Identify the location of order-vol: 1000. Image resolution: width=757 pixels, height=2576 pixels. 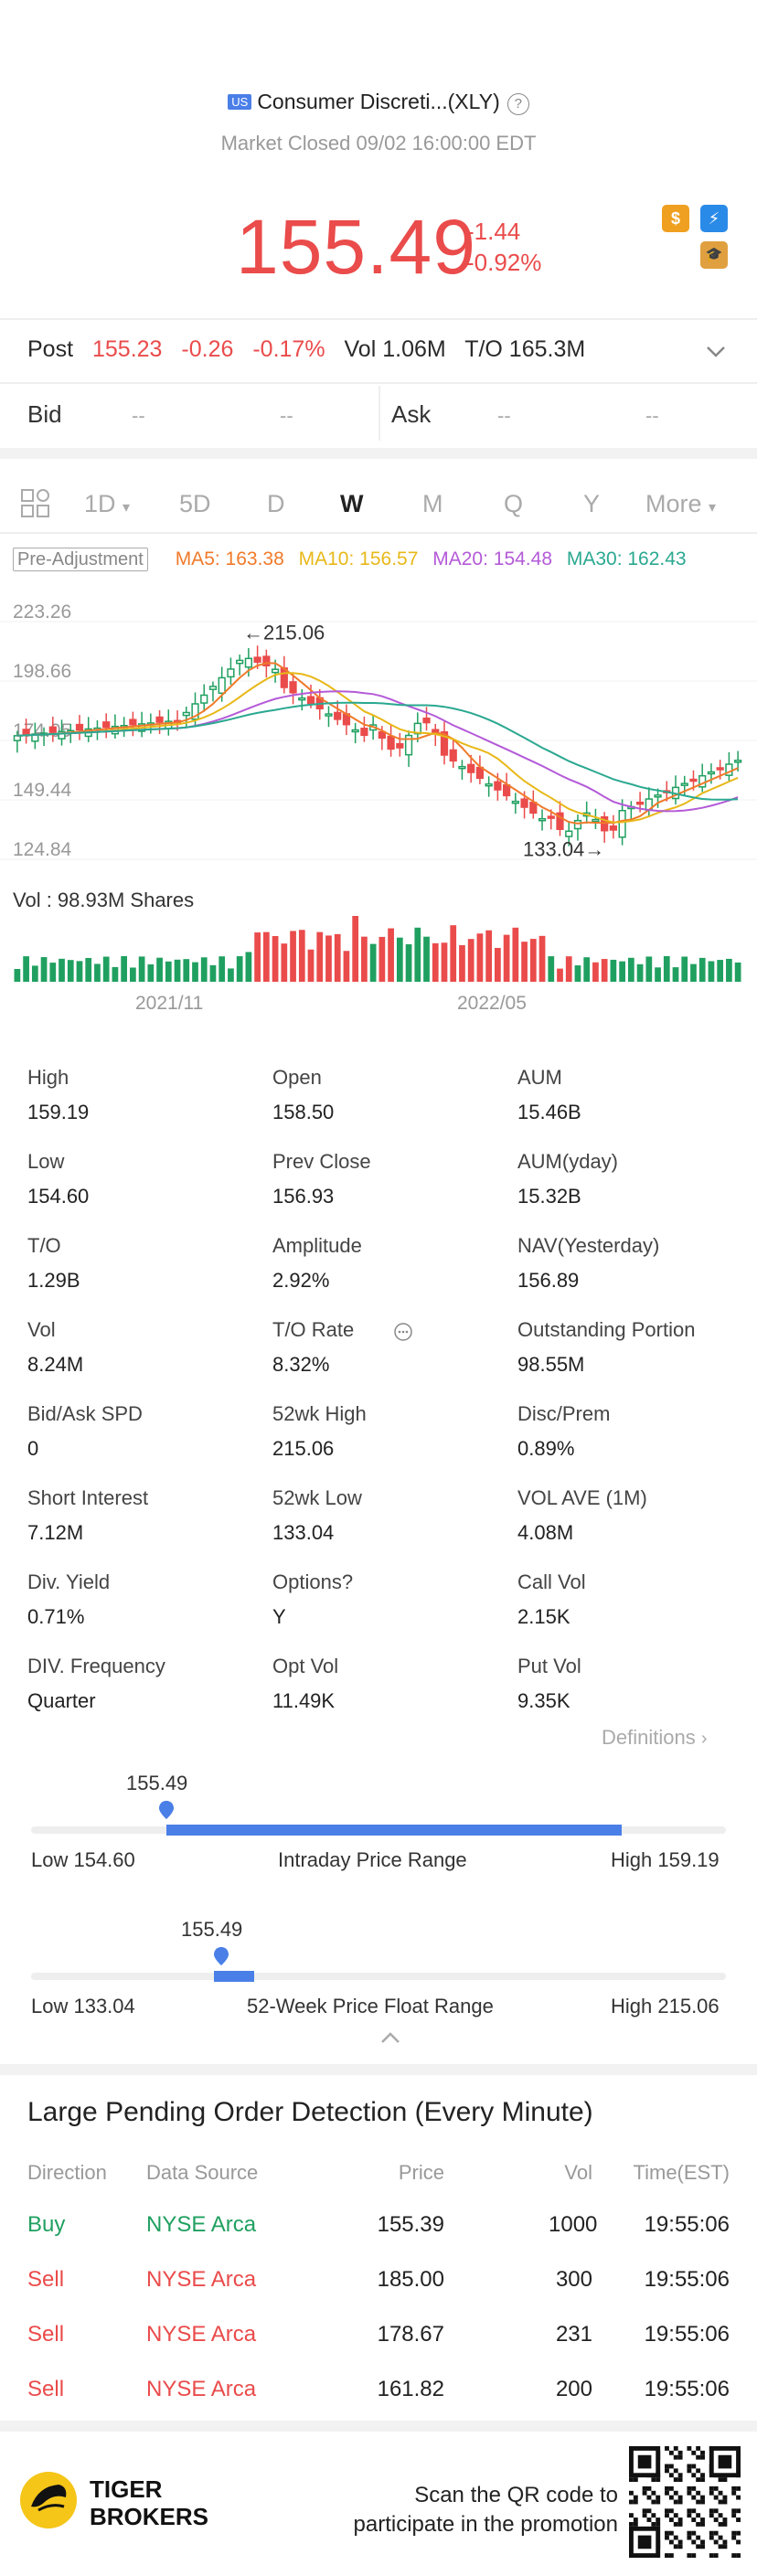
(573, 2224).